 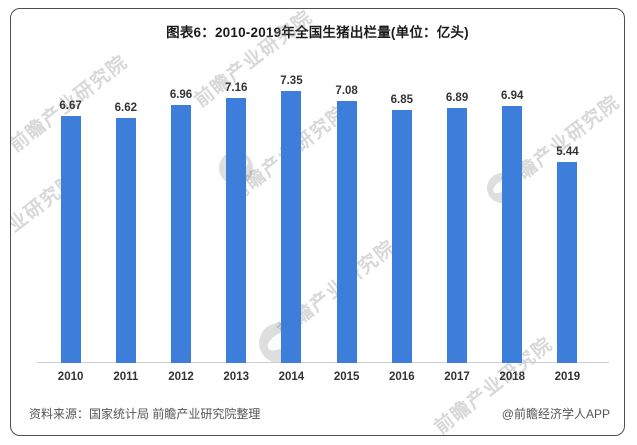 I want to click on bar-2012, so click(x=181, y=234).